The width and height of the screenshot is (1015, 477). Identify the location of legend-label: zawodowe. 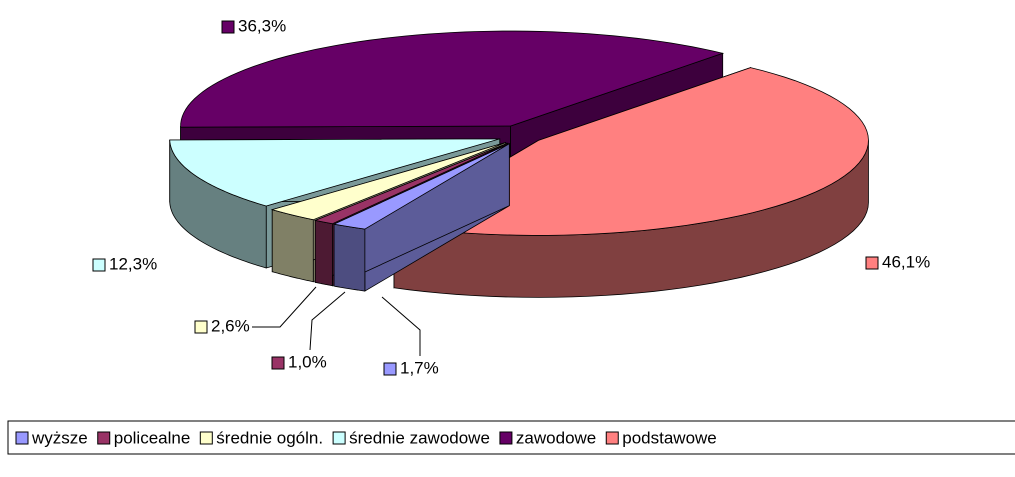
(556, 437).